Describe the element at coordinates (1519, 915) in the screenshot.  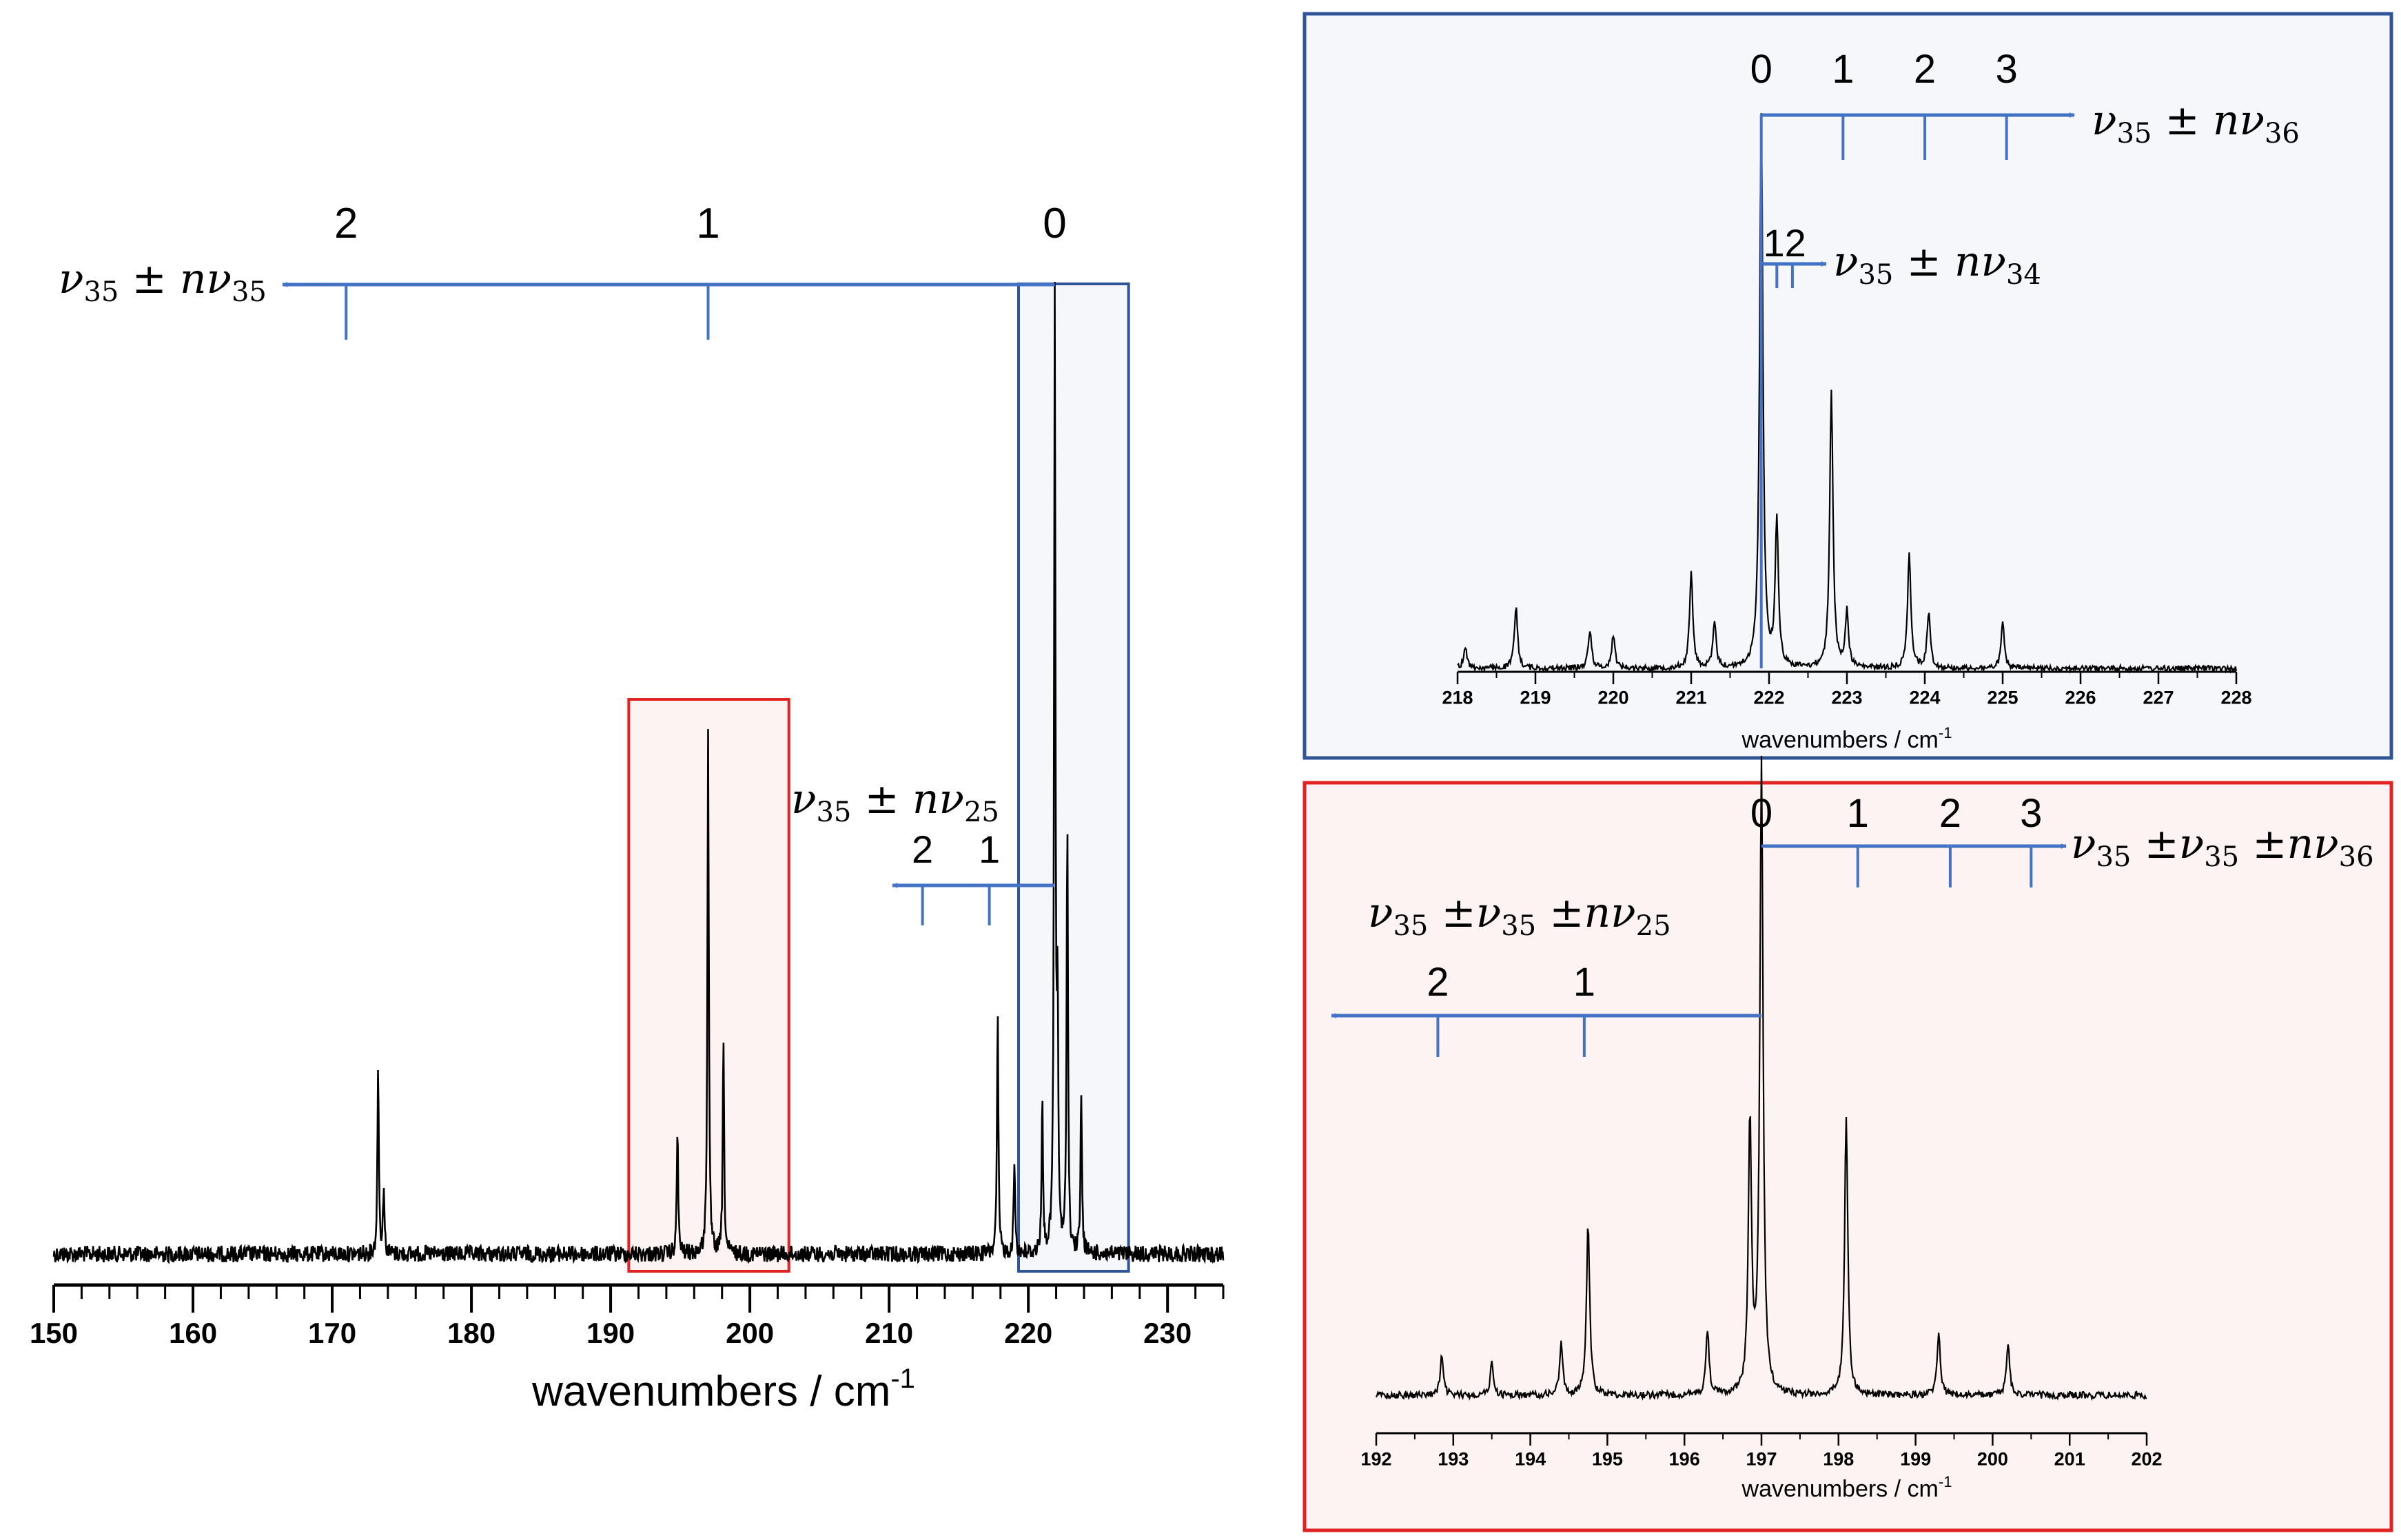
I see `label-nu35-nu35-nu25-red: ν35 ±ν35 ±nν25` at that location.